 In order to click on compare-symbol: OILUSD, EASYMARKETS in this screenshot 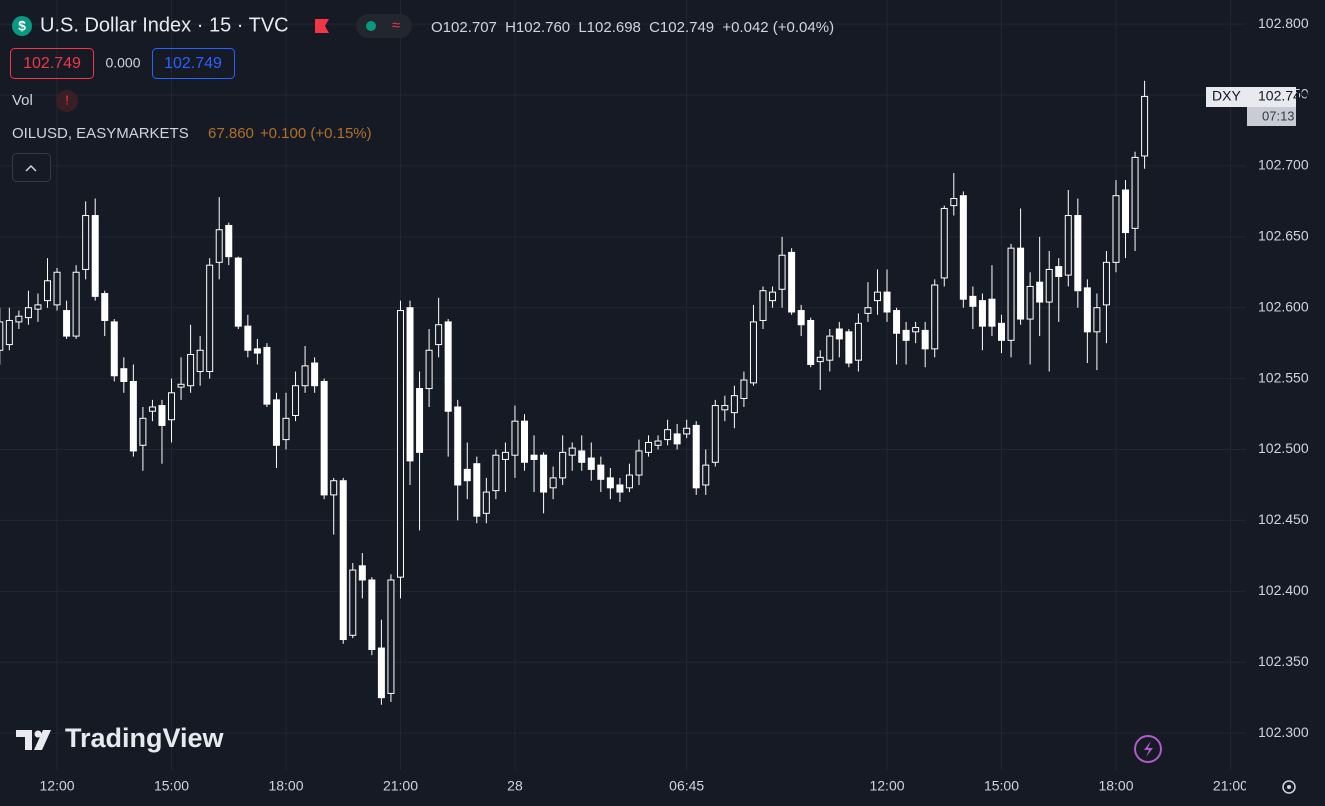, I will do `click(100, 133)`.